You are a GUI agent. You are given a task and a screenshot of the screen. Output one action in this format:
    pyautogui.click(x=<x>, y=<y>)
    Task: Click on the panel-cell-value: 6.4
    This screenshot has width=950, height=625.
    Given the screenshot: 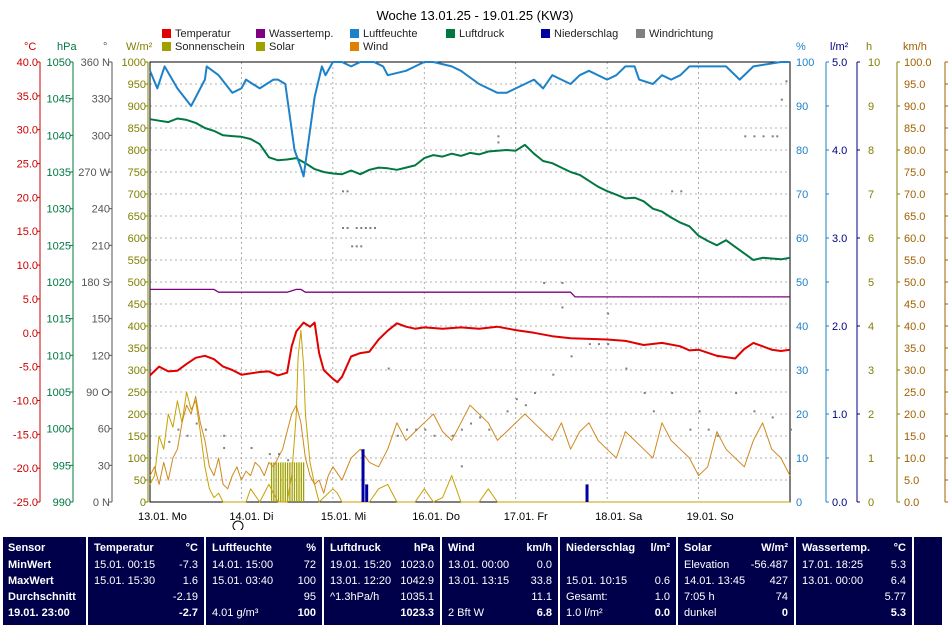 What is the action you would take?
    pyautogui.click(x=898, y=581)
    